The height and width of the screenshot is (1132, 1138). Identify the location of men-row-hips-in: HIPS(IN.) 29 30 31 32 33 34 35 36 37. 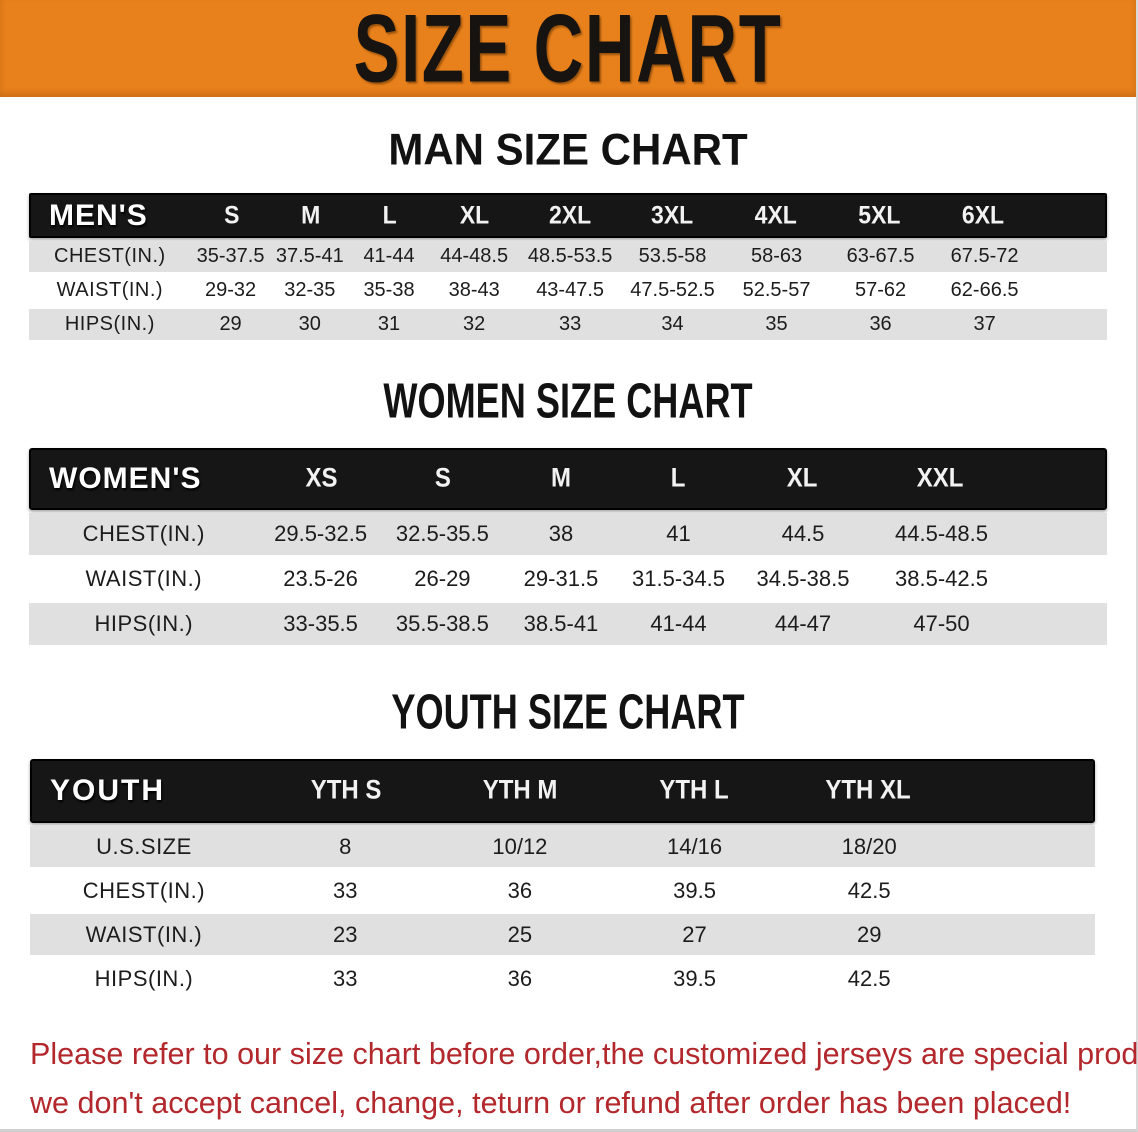
(568, 324).